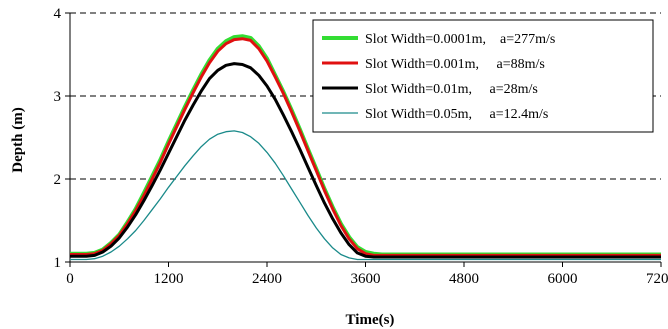 Image resolution: width=668 pixels, height=329 pixels. Describe the element at coordinates (58, 14) in the screenshot. I see `y-tick-label: 4` at that location.